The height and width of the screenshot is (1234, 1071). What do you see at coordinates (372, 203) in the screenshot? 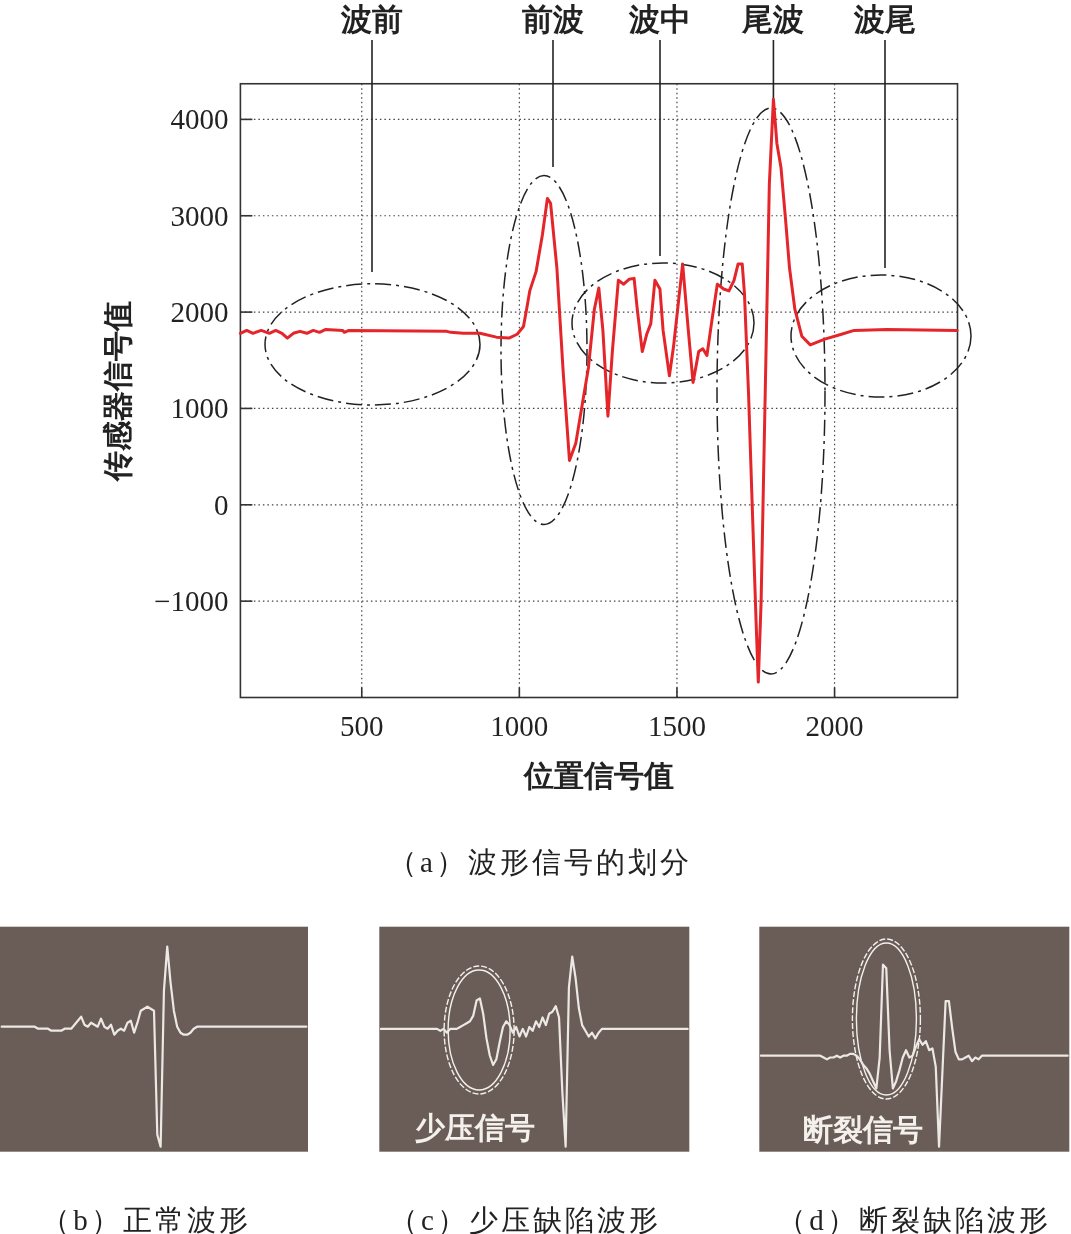
I see `annotation: 波前` at bounding box center [372, 203].